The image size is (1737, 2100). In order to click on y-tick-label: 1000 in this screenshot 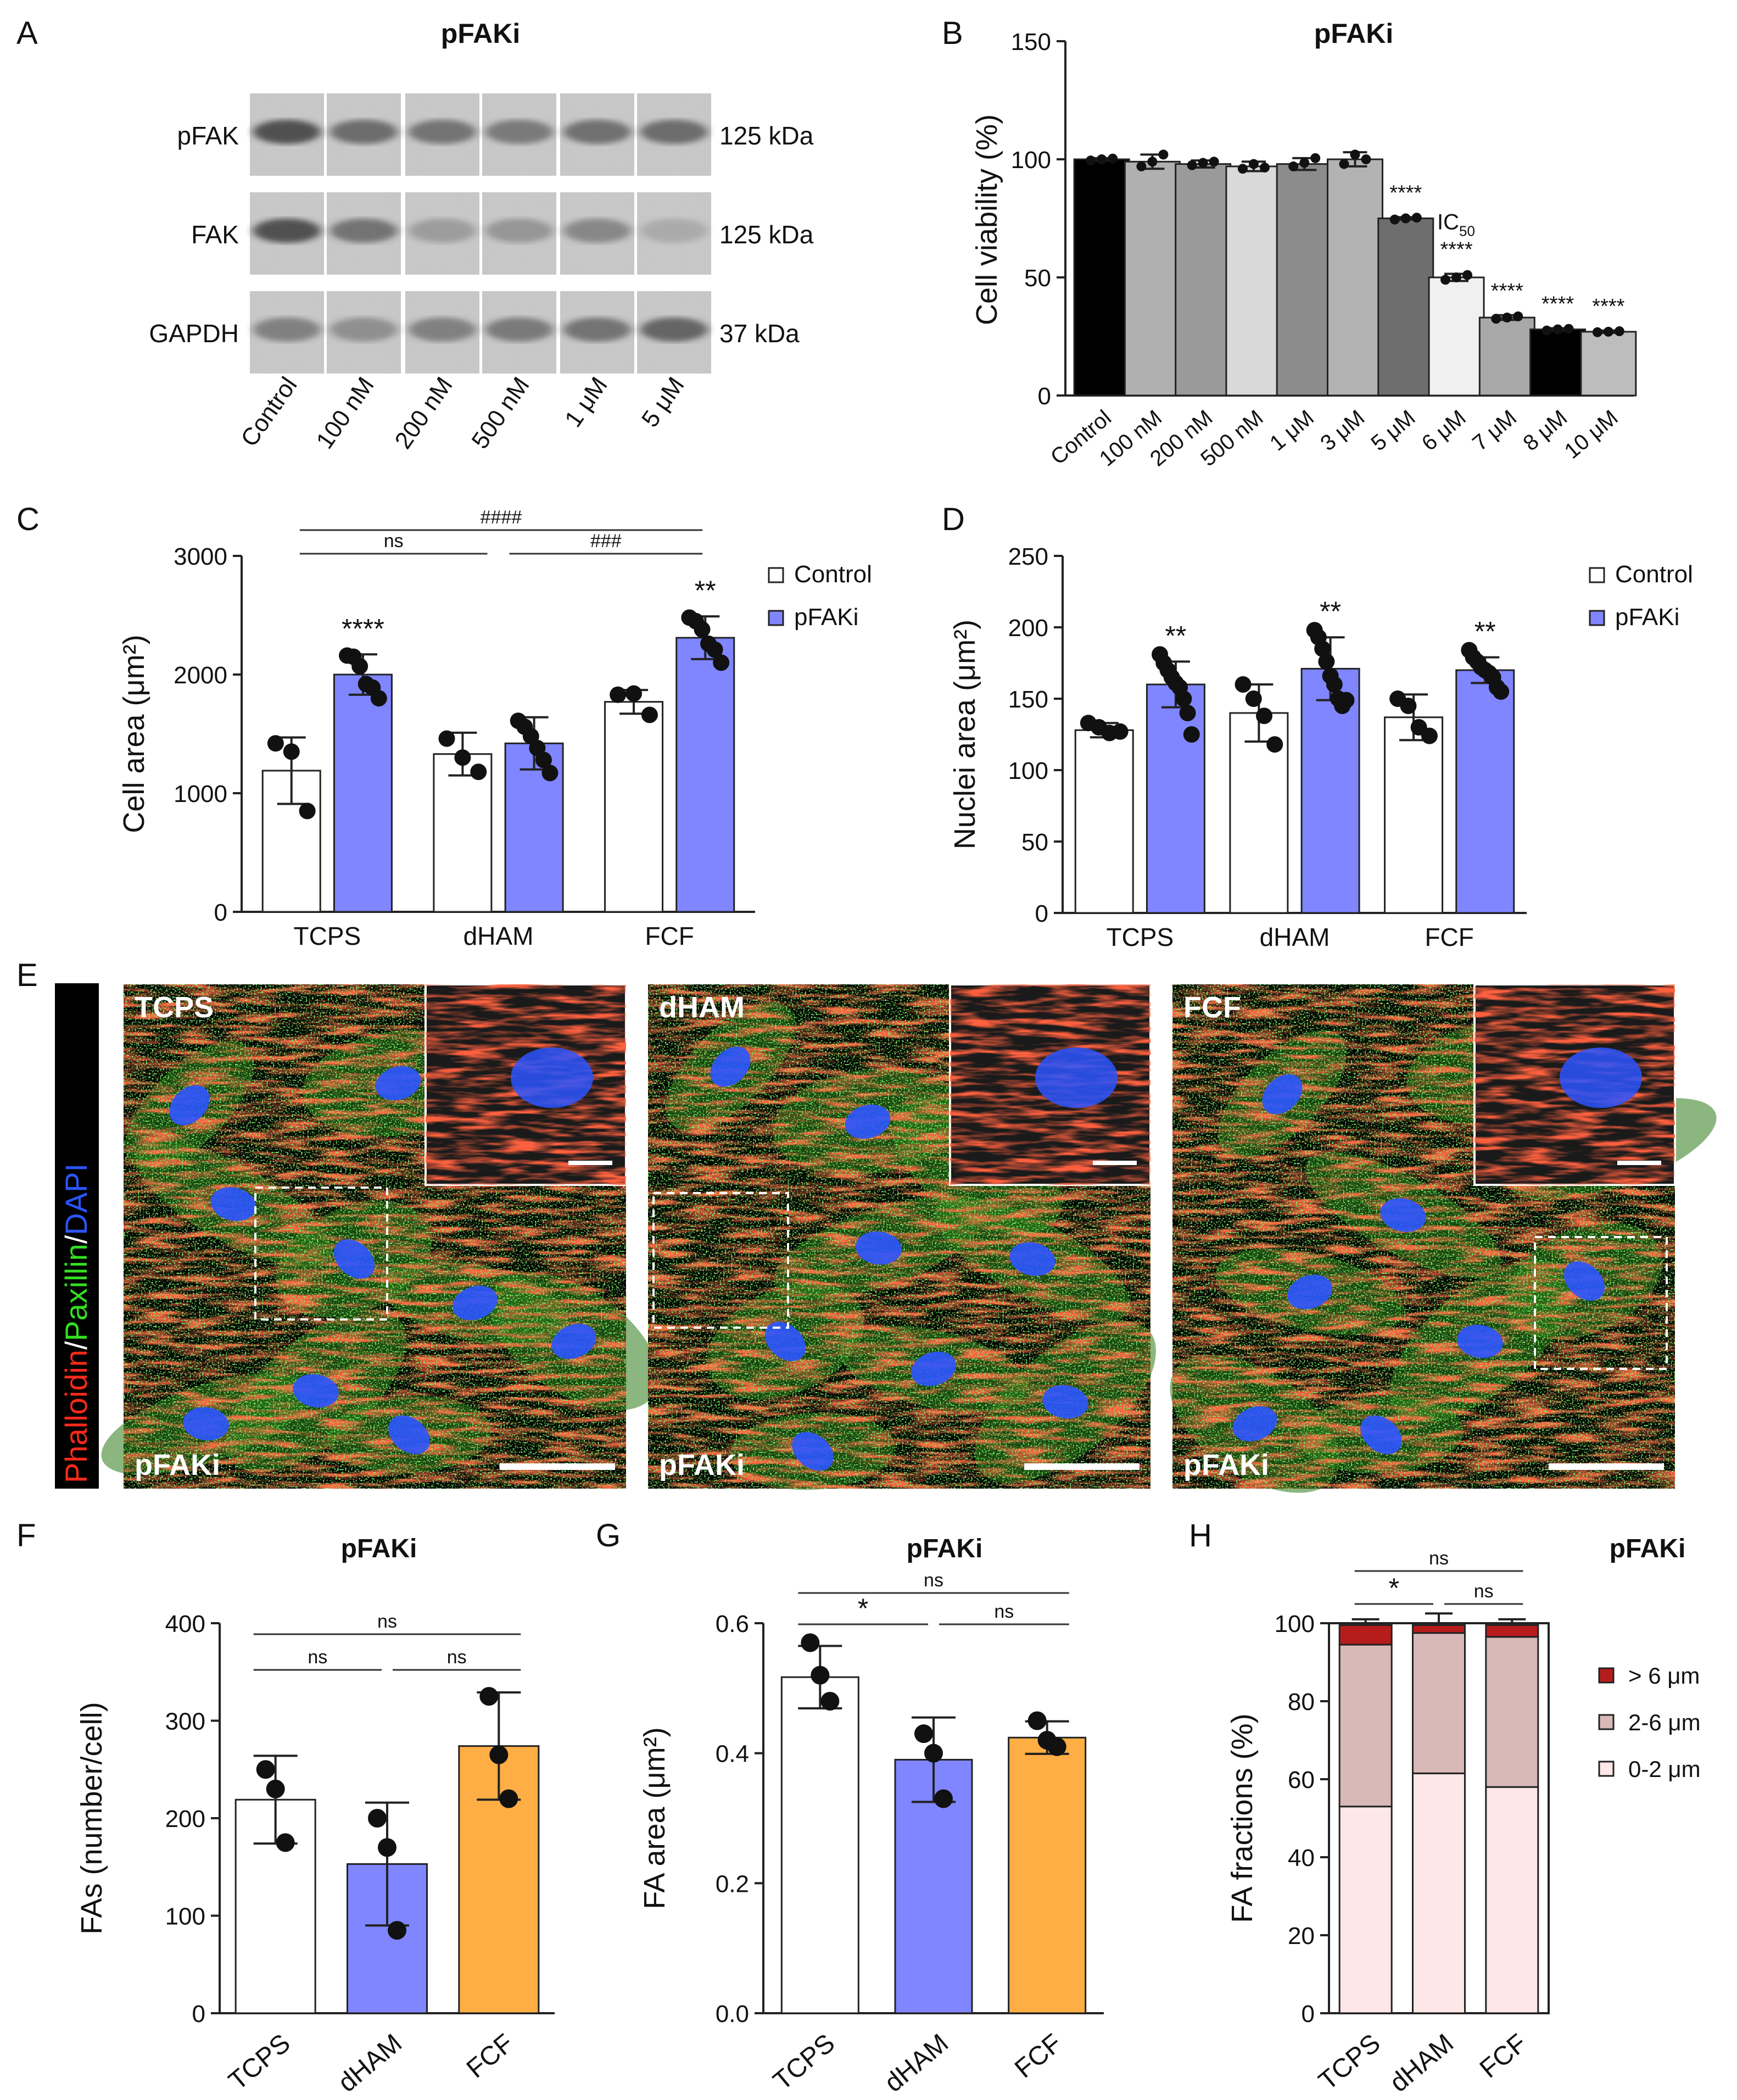, I will do `click(200, 794)`.